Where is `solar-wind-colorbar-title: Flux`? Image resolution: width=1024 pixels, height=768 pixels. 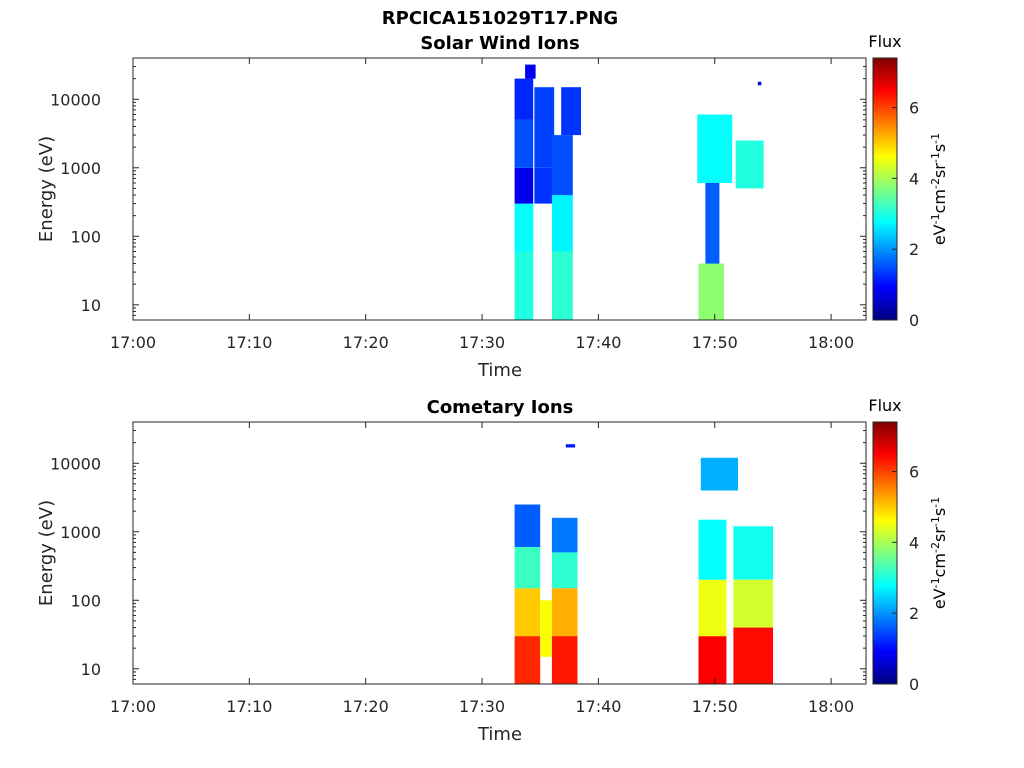 solar-wind-colorbar-title: Flux is located at coordinates (884, 41).